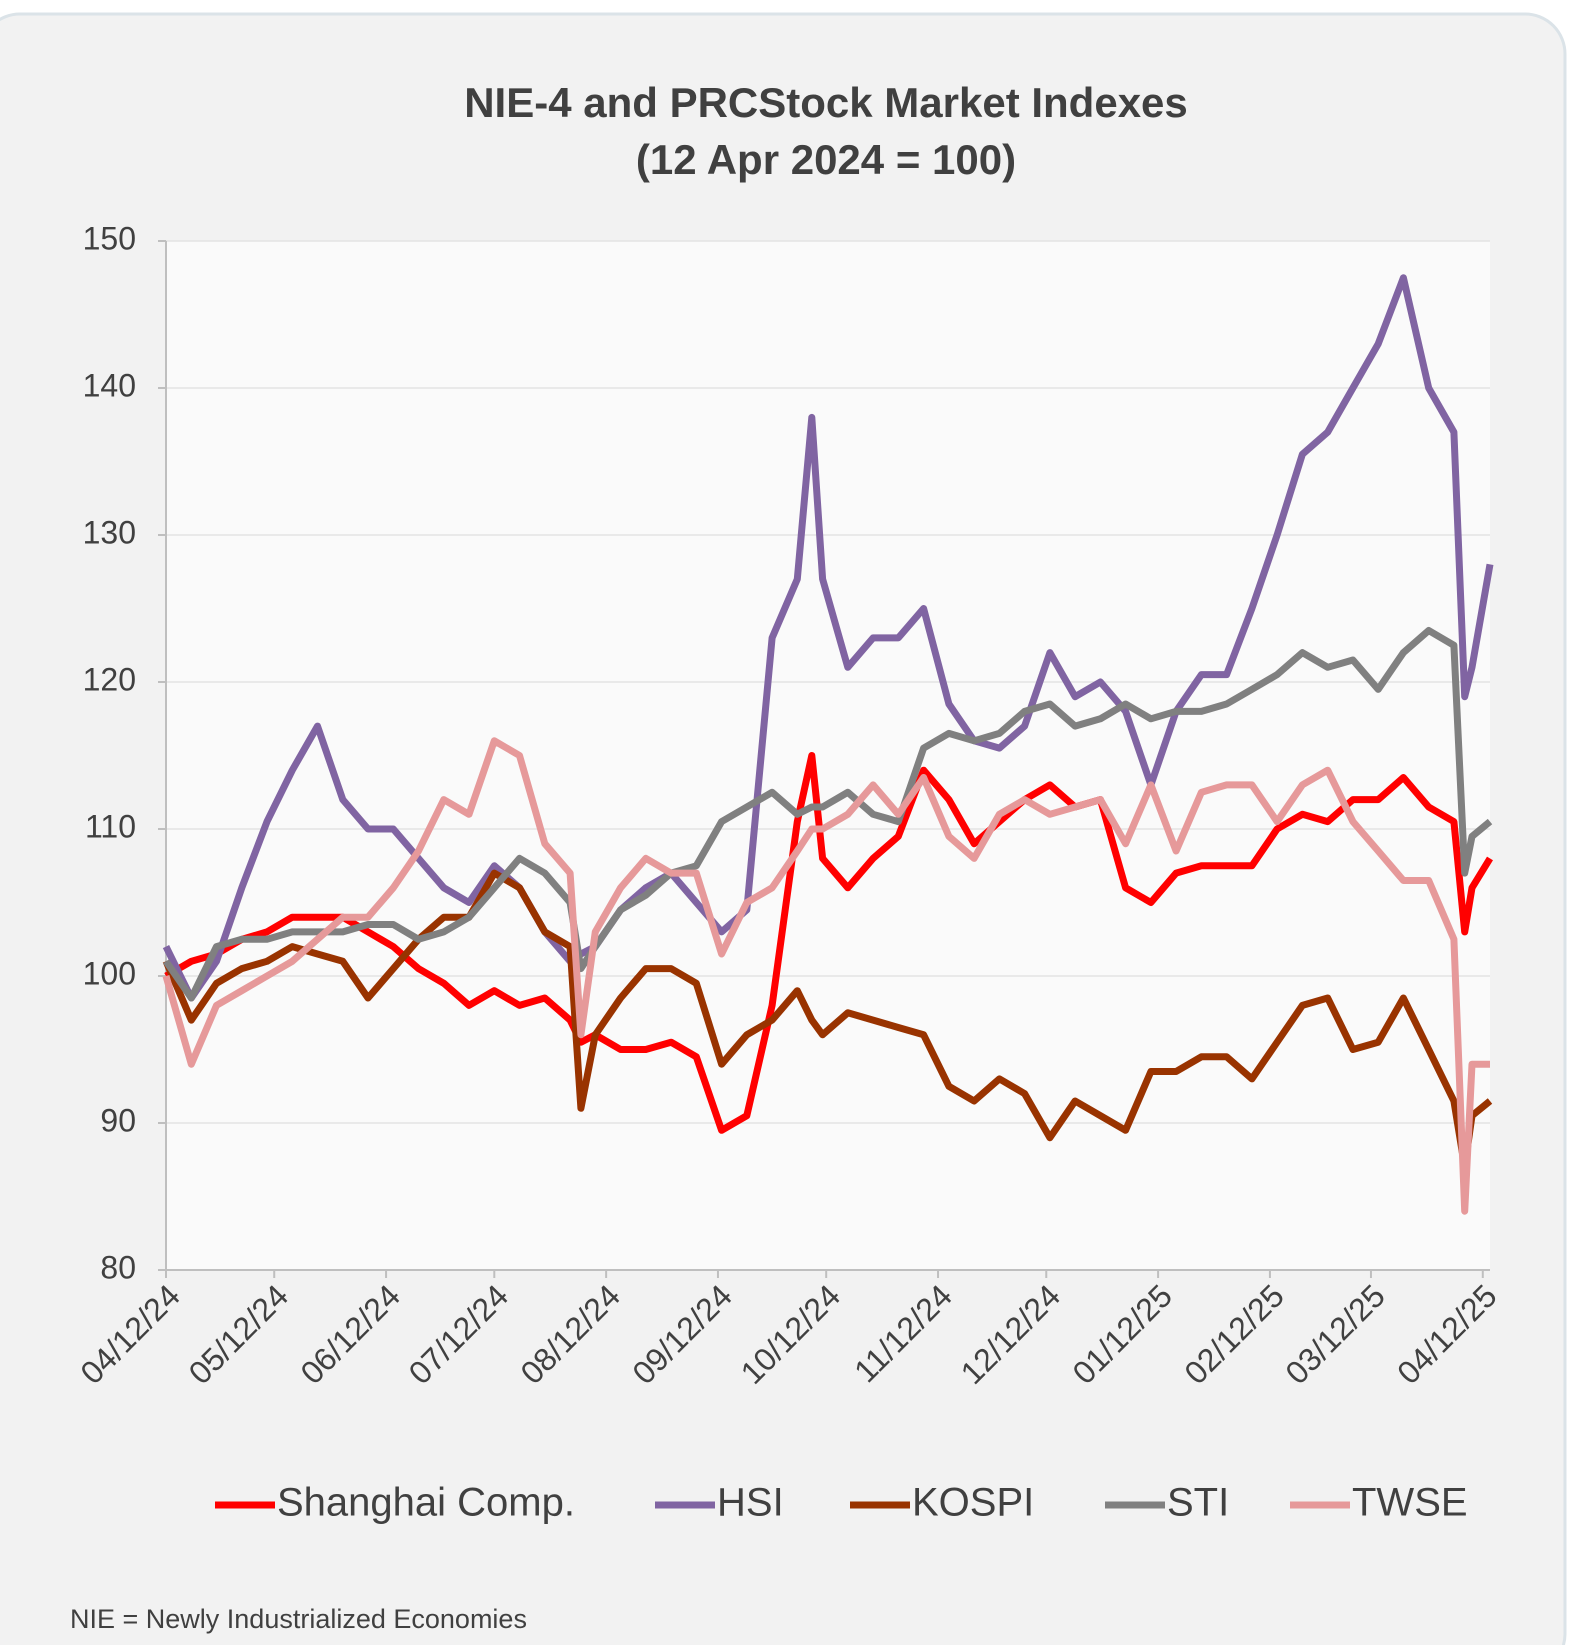  Describe the element at coordinates (1410, 1503) in the screenshot. I see `legend-label: TWSE` at that location.